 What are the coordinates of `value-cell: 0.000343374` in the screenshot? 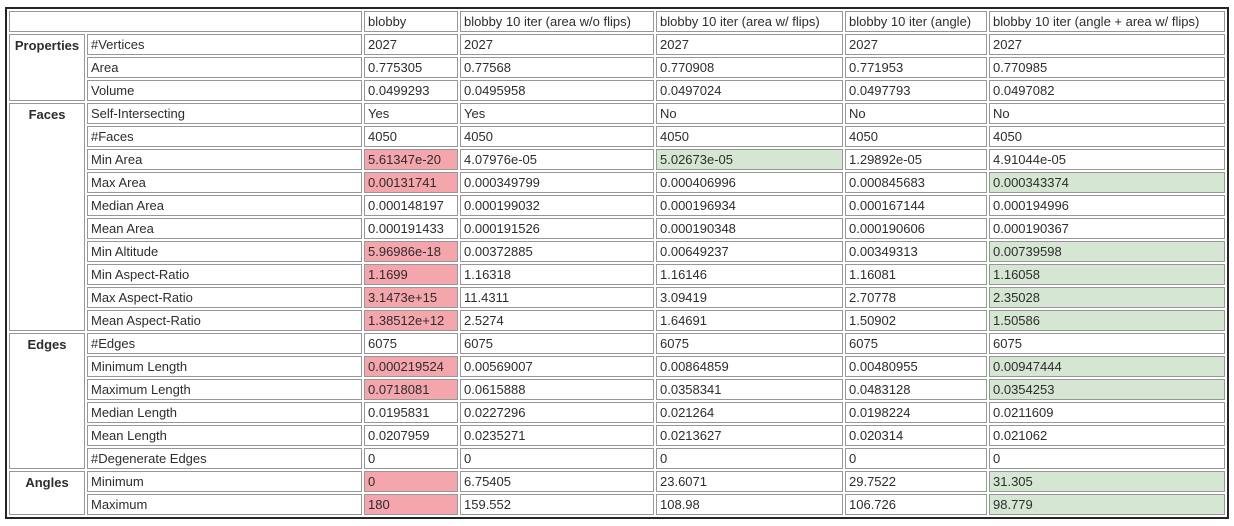 It's located at (1107, 182).